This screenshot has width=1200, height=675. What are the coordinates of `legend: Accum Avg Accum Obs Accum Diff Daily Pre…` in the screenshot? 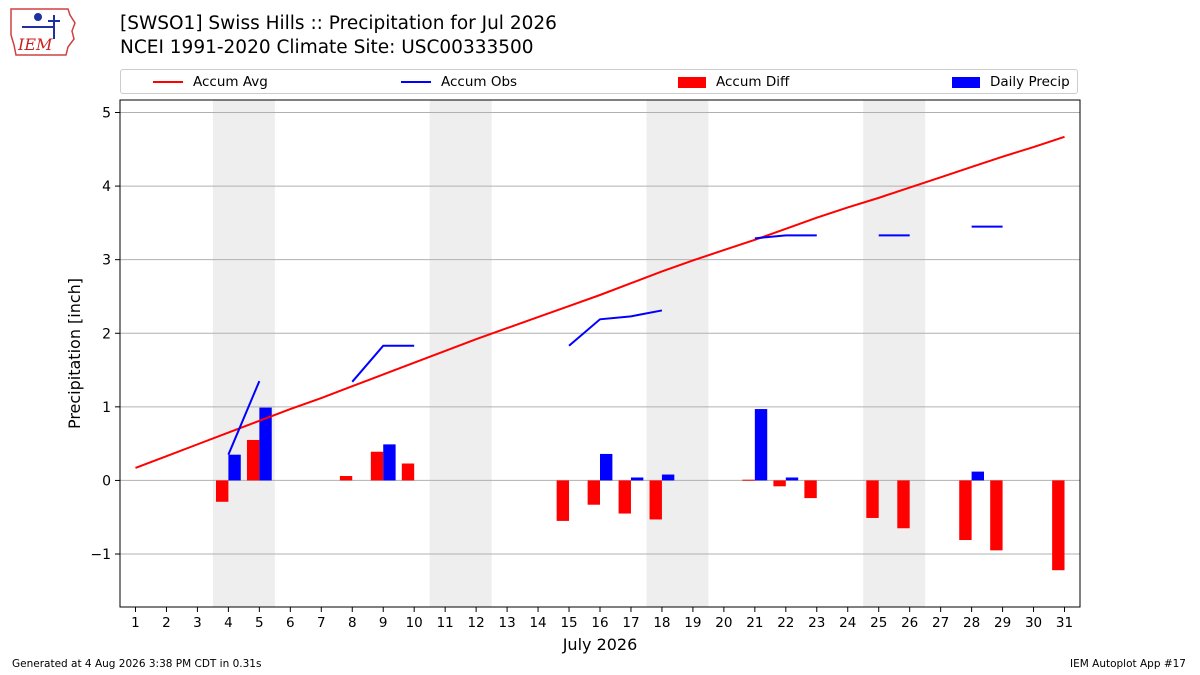 It's located at (599, 81).